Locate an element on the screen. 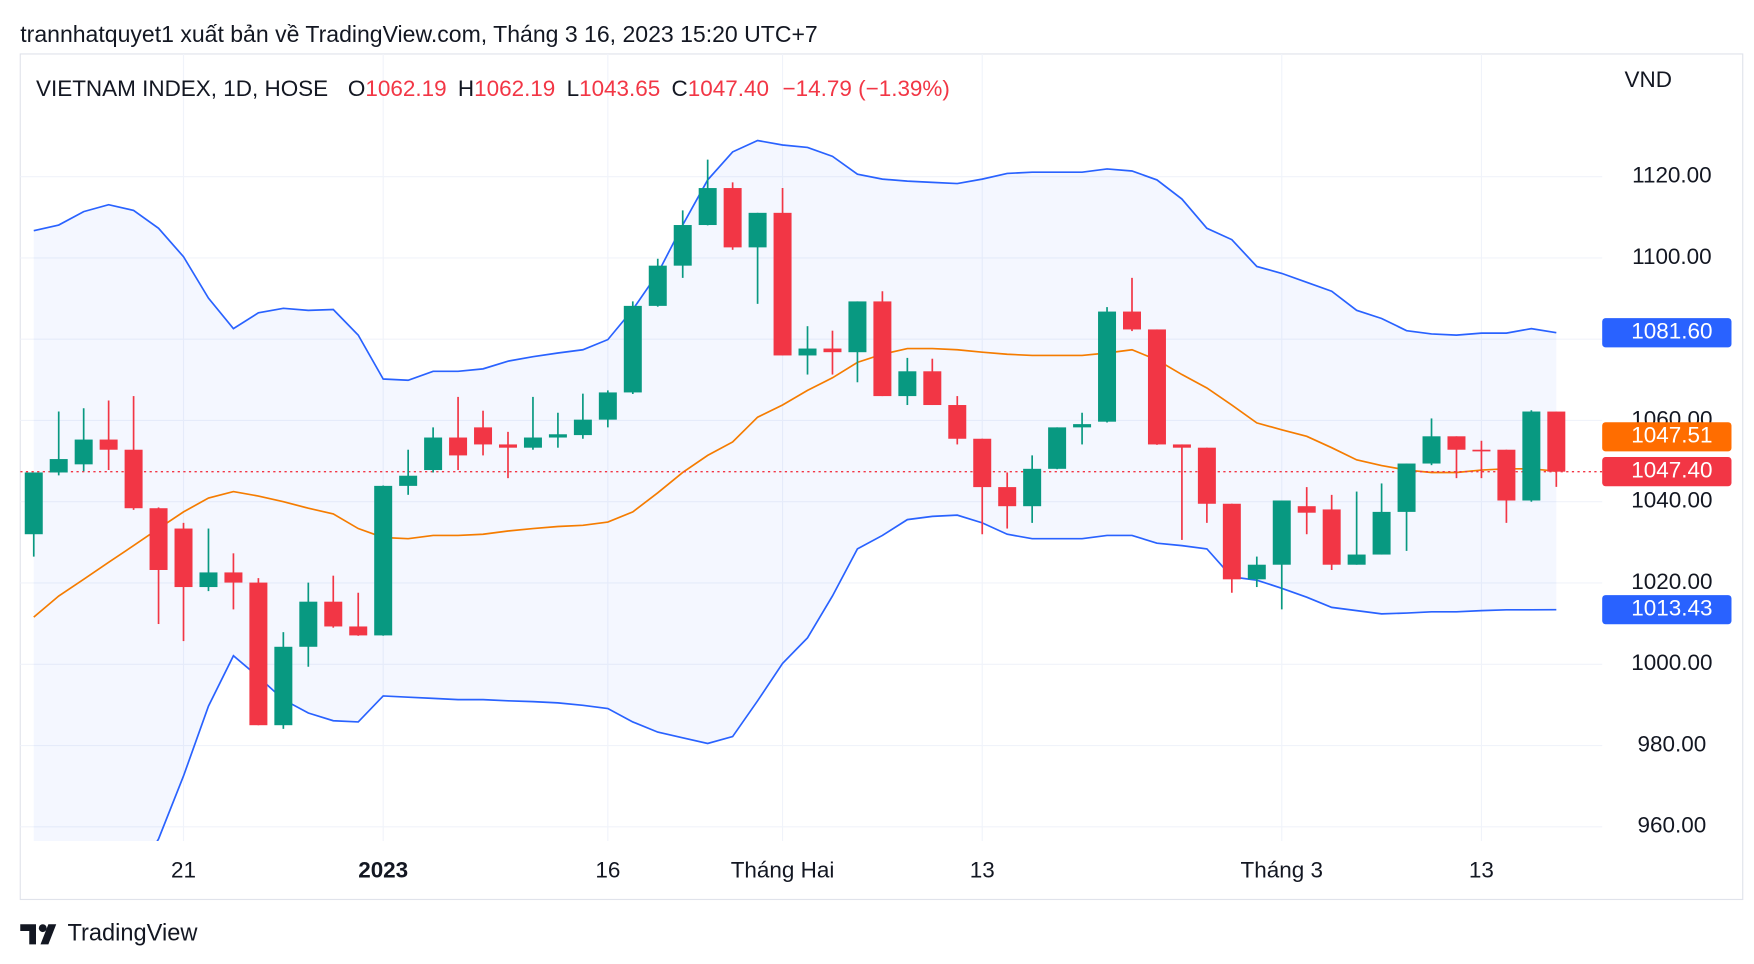  ohlc-key: H is located at coordinates (466, 88).